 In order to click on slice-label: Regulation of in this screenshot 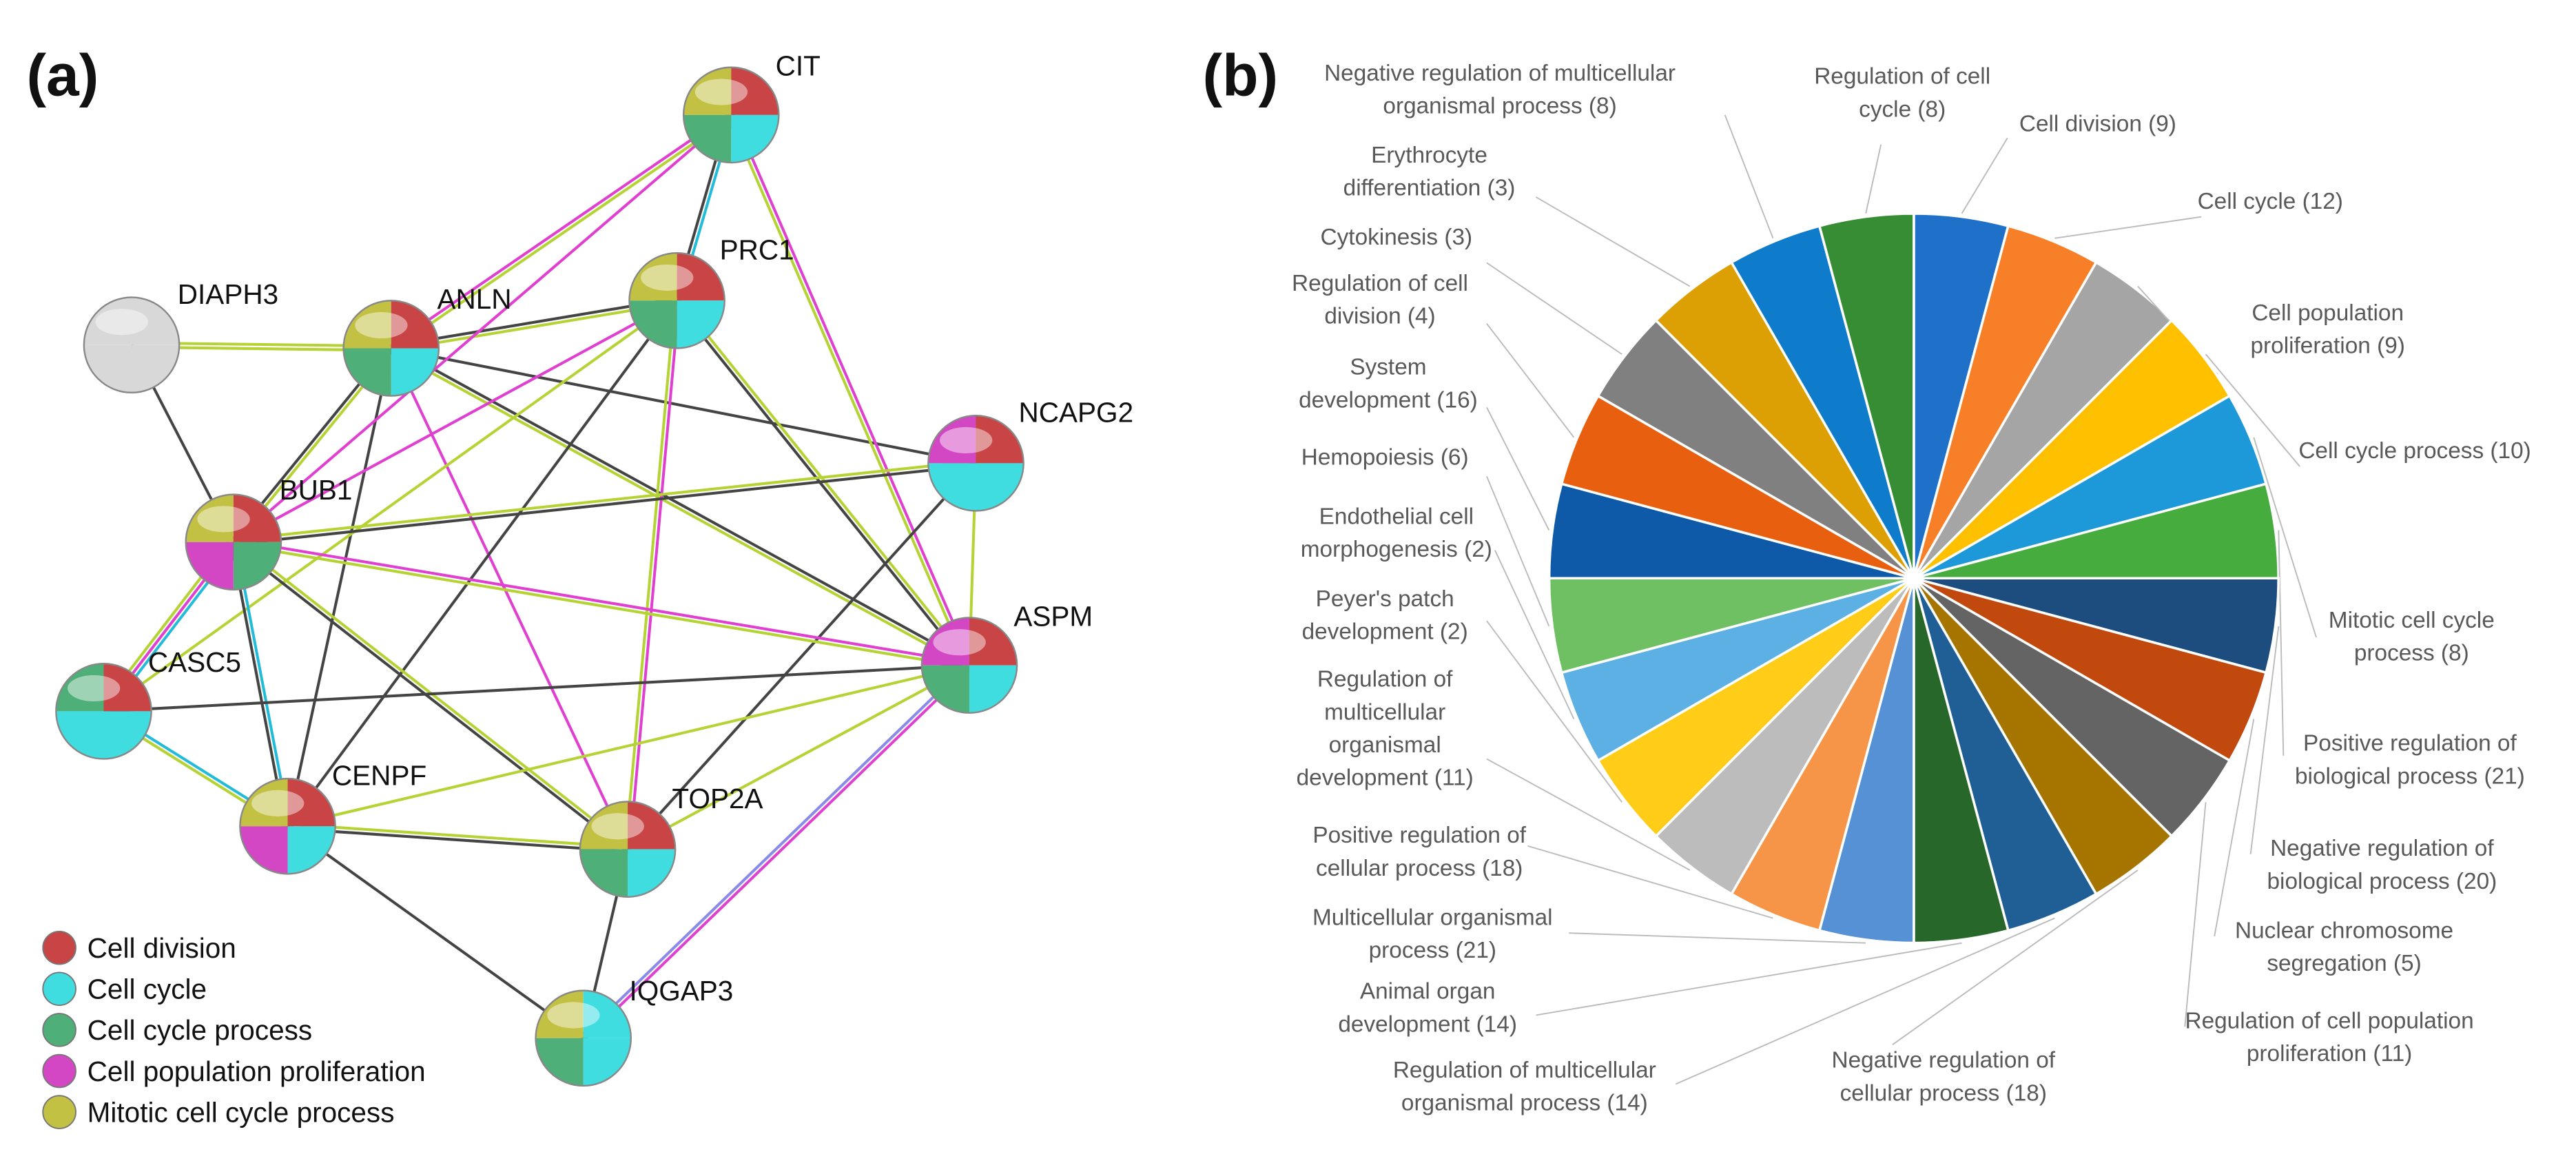, I will do `click(1385, 680)`.